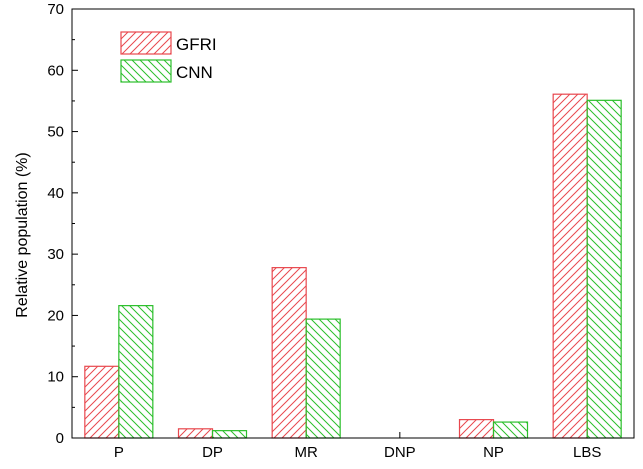 The image size is (643, 469). Describe the element at coordinates (102, 402) in the screenshot. I see `bar-gfri-p` at that location.